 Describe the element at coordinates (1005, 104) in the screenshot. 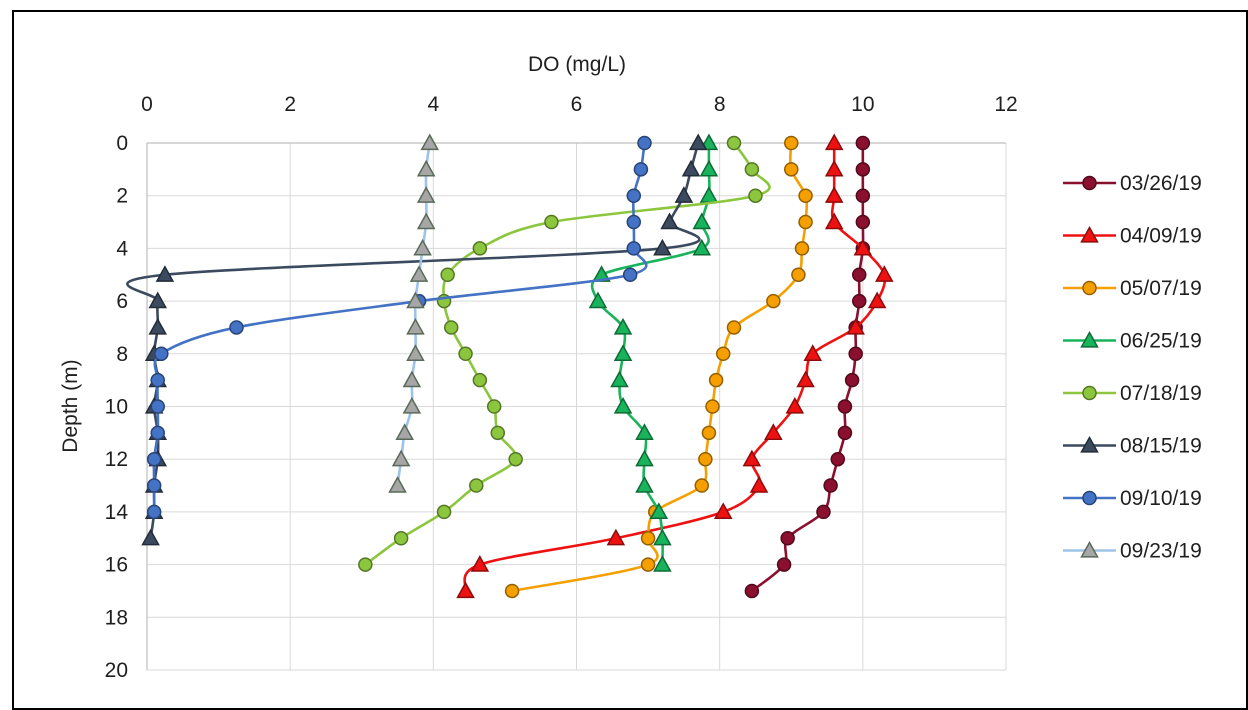

I see `x-tick-label: 12` at that location.